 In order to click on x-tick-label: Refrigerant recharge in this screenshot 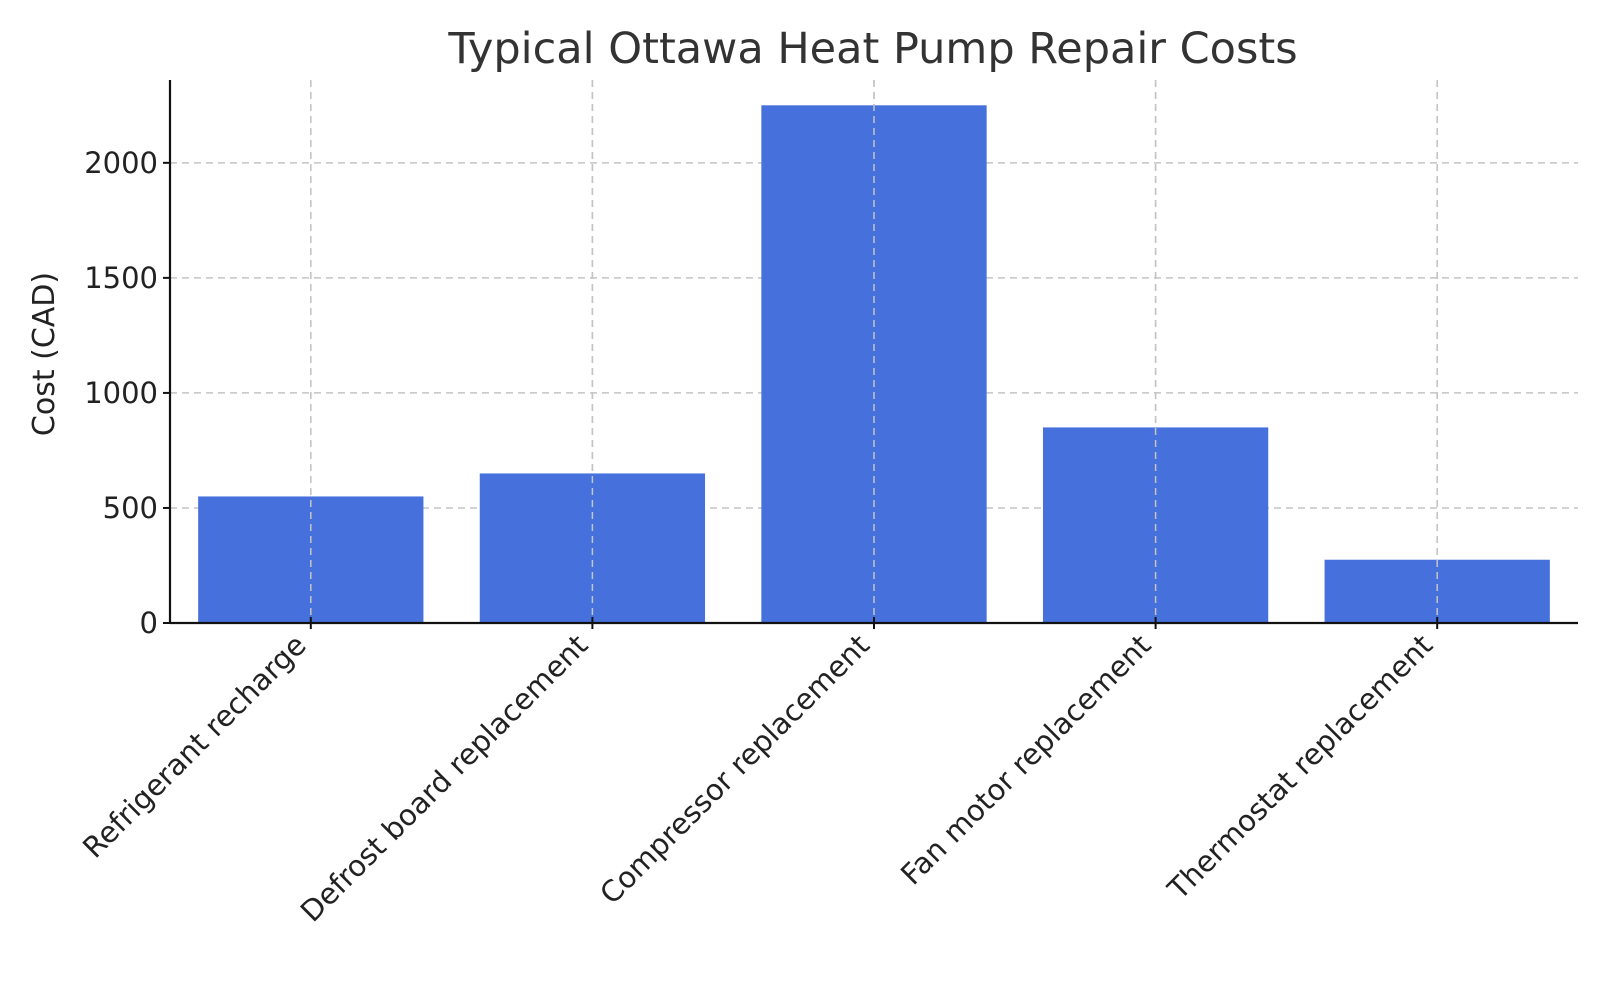, I will do `click(194, 746)`.